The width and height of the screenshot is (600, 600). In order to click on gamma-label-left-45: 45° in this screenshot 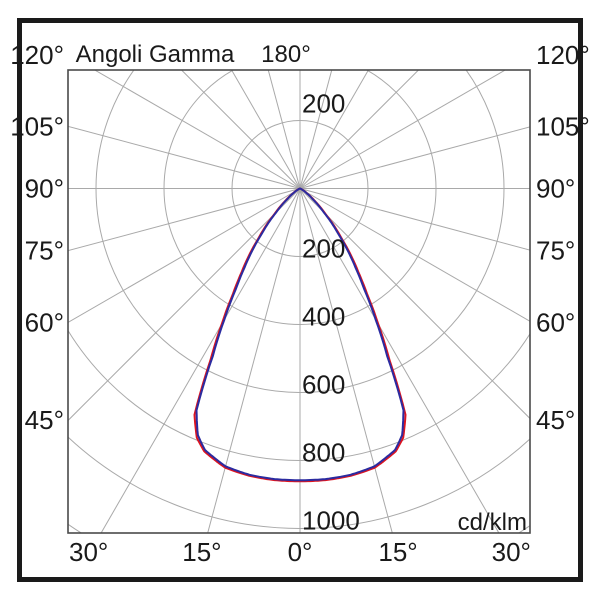, I will do `click(44, 420)`.